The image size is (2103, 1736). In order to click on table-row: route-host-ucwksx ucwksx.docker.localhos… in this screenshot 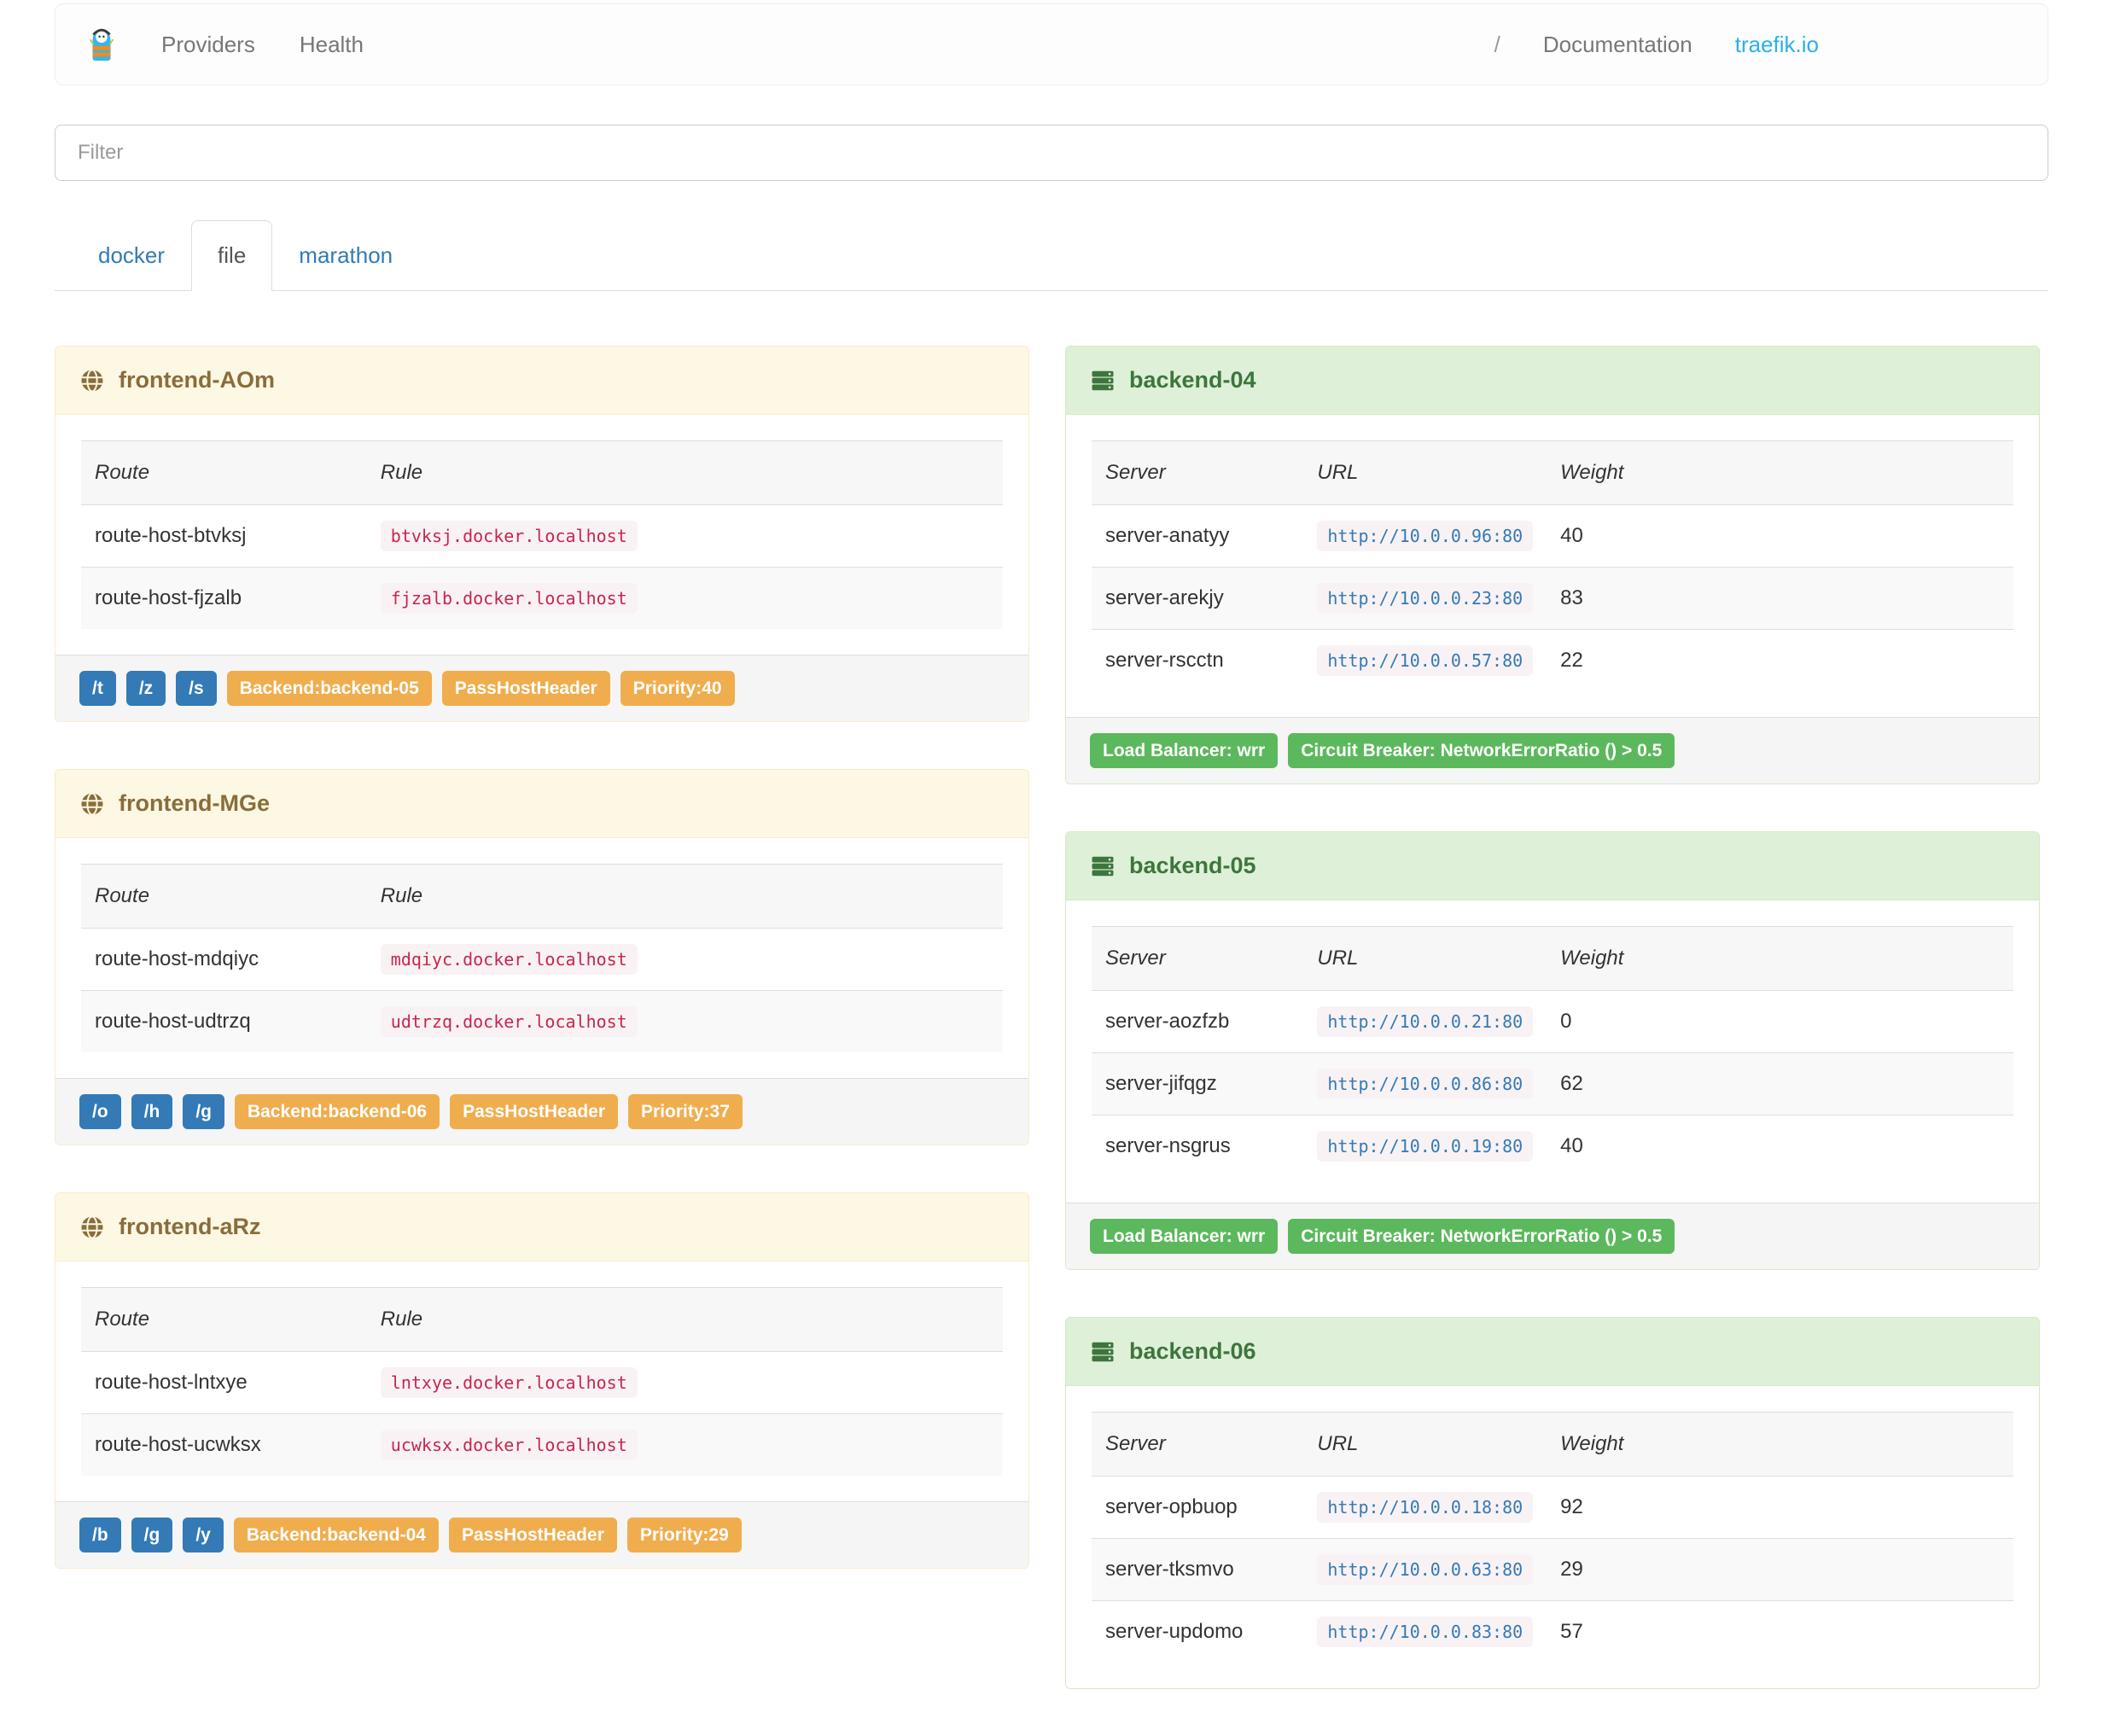, I will do `click(542, 1445)`.